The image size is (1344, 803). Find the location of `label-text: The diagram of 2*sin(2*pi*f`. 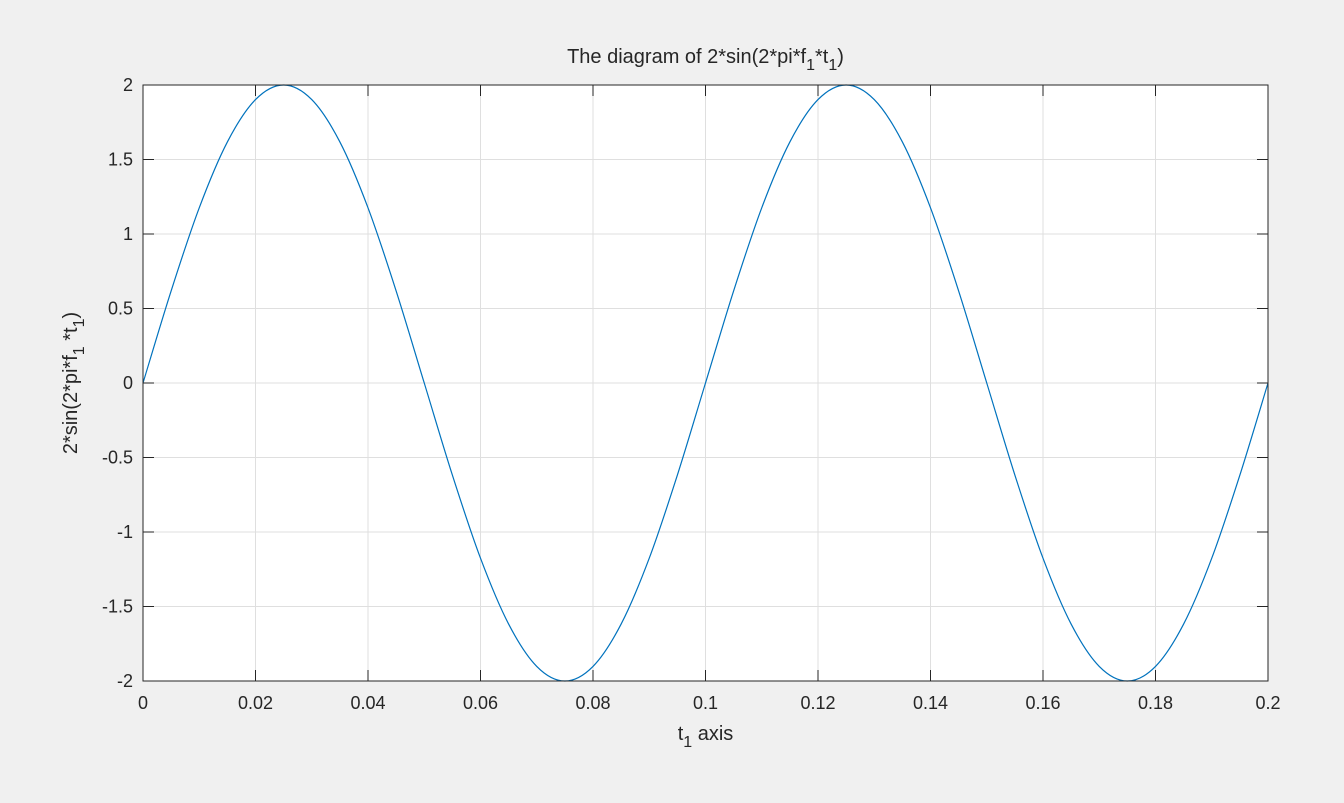

label-text: The diagram of 2*sin(2*pi*f is located at coordinates (686, 57).